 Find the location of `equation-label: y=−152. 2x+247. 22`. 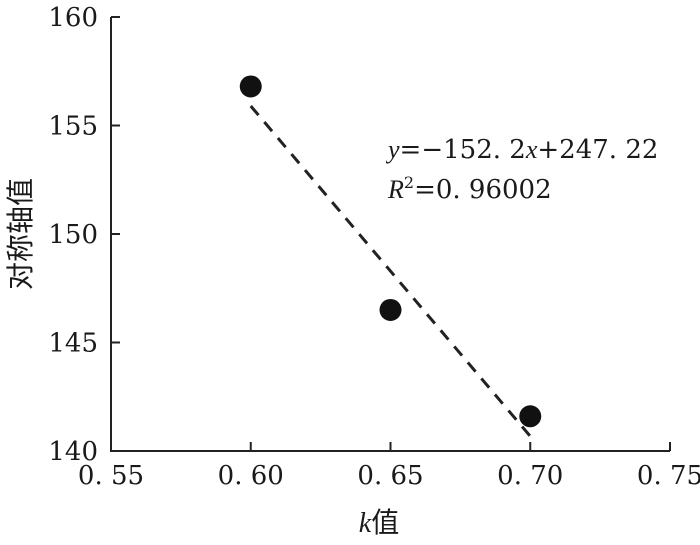

equation-label: y=−152. 2x+247. 22 is located at coordinates (521, 150).